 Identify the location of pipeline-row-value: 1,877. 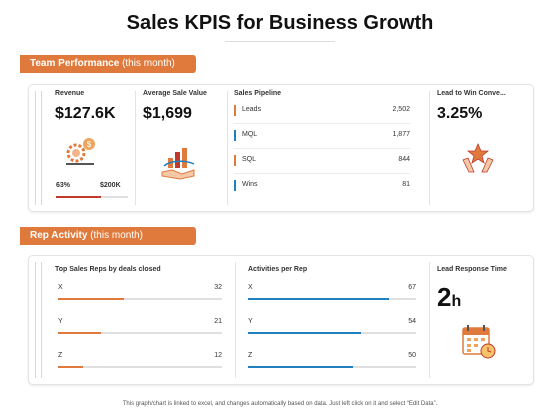
(401, 134).